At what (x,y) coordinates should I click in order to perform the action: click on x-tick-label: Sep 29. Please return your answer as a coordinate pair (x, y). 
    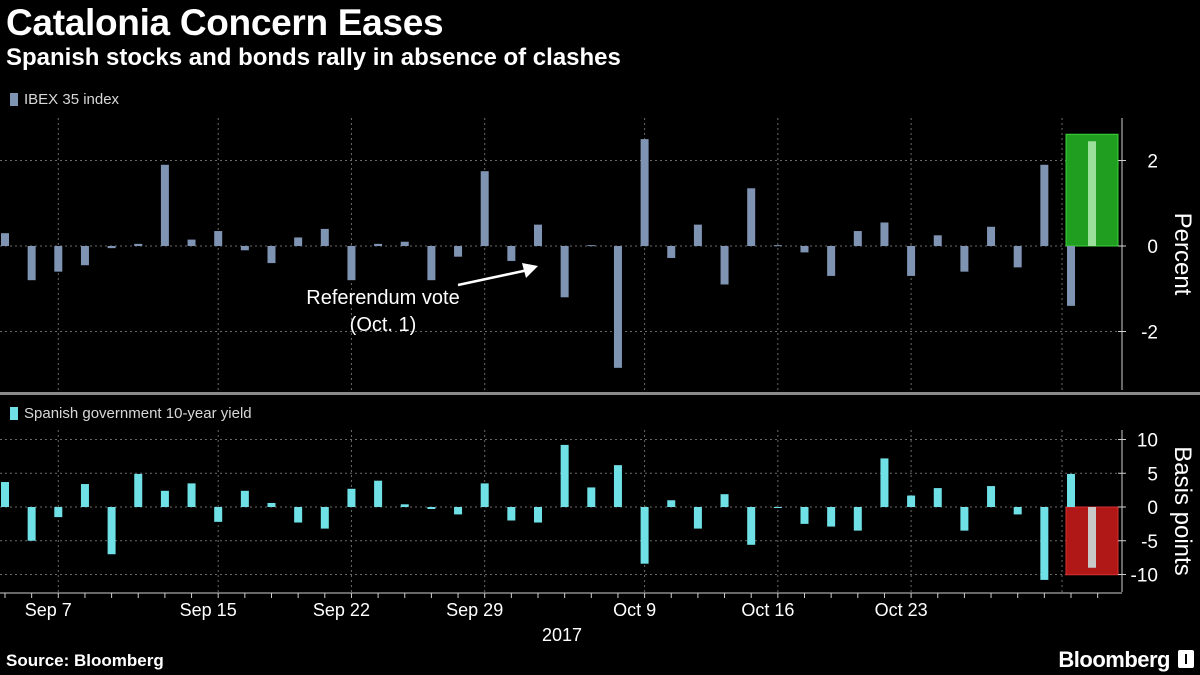
    Looking at the image, I should click on (474, 610).